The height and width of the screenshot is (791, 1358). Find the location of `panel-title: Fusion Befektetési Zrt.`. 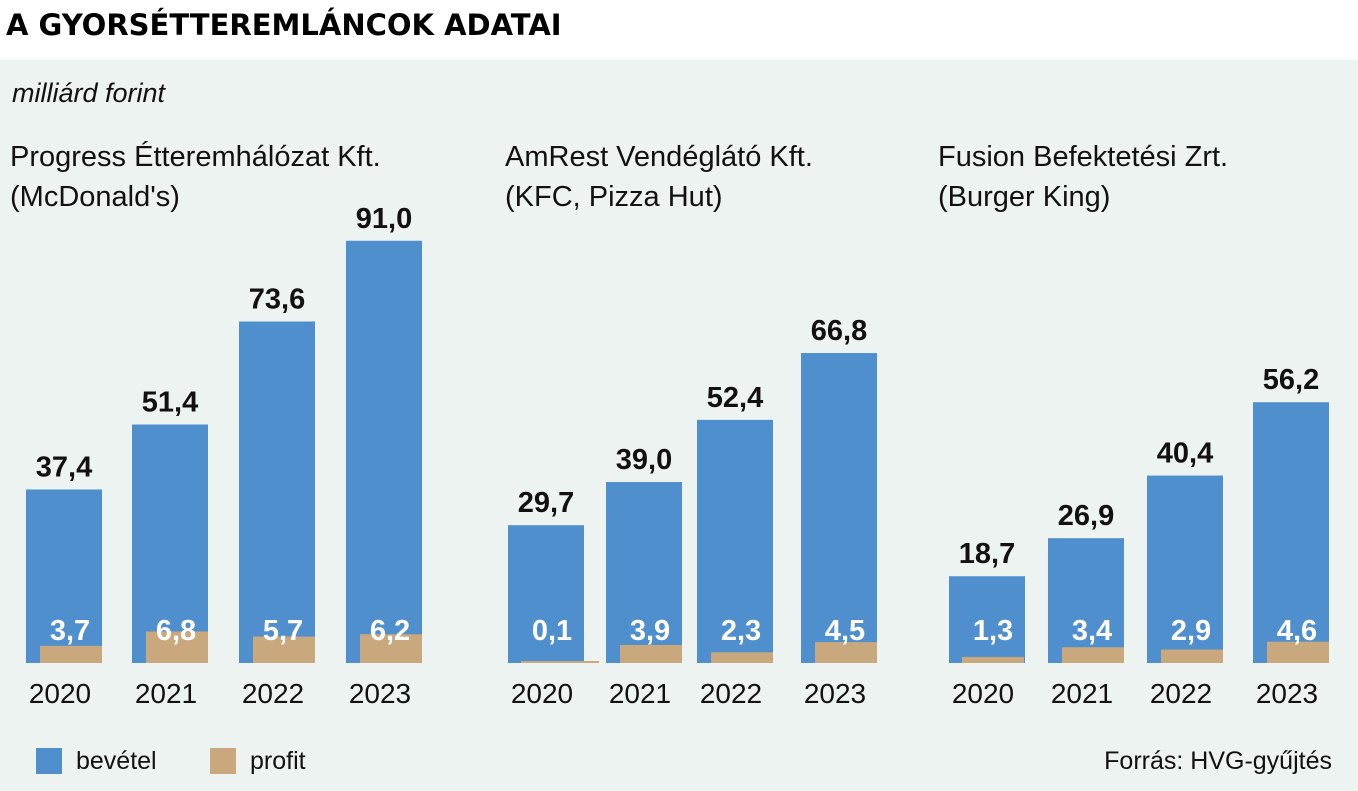

panel-title: Fusion Befektetési Zrt. is located at coordinates (1083, 157).